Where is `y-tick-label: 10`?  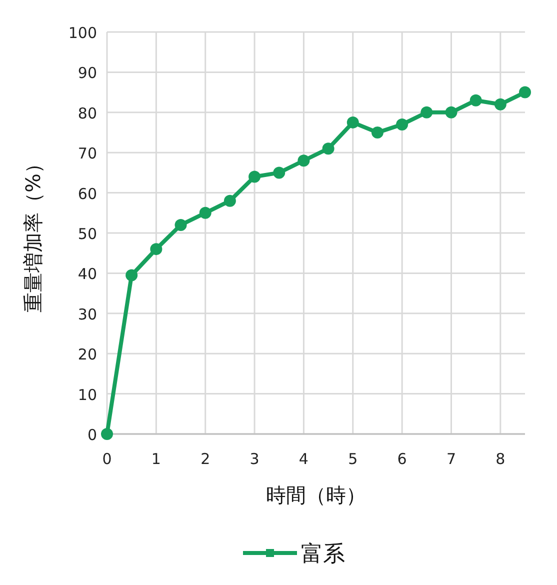 y-tick-label: 10 is located at coordinates (87, 395).